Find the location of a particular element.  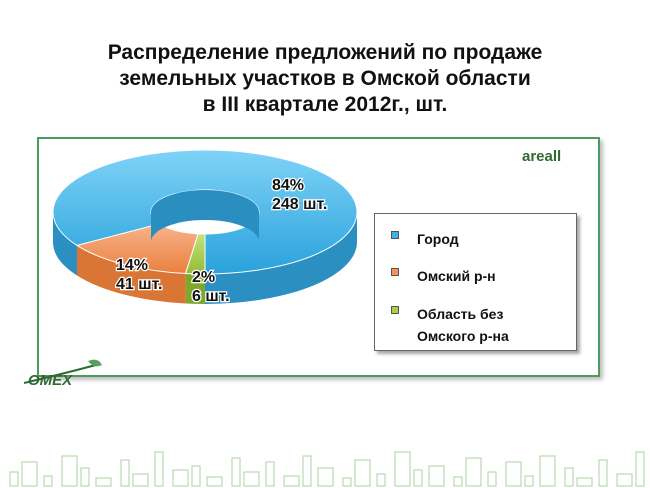

title-line-1: Распределение предложений по продаже is located at coordinates (325, 52).